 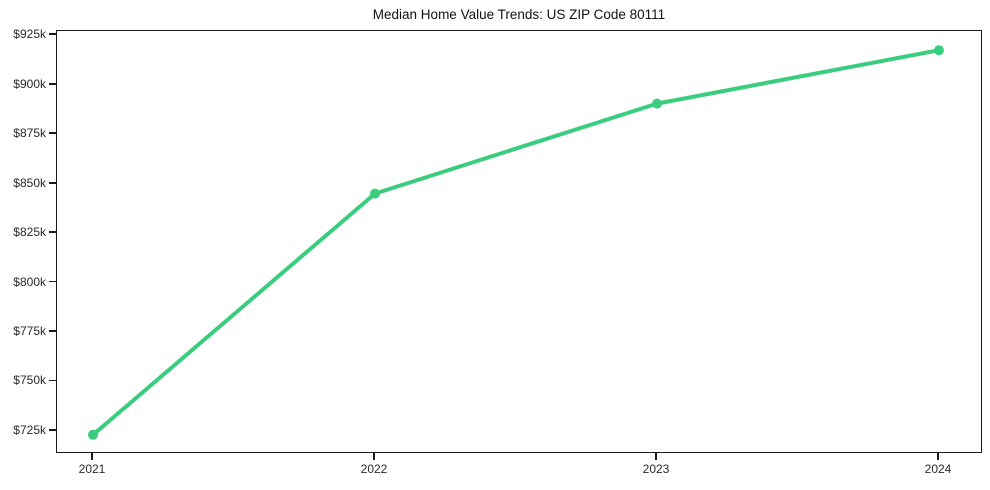 What do you see at coordinates (29, 83) in the screenshot?
I see `y-tick-label: $900k` at bounding box center [29, 83].